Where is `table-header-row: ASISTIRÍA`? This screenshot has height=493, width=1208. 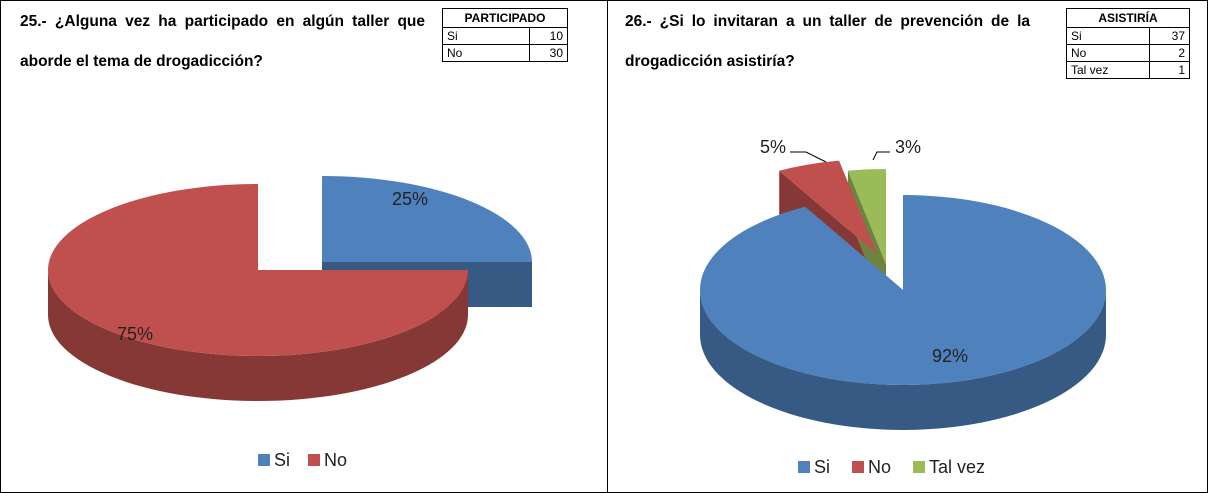 table-header-row: ASISTIRÍA is located at coordinates (1128, 18).